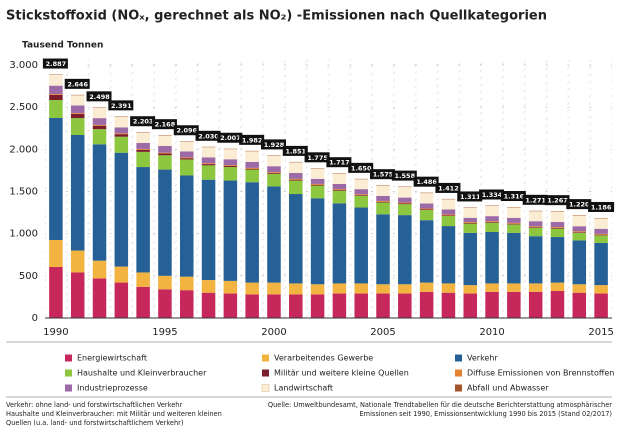 This screenshot has height=440, width=620. What do you see at coordinates (579, 205) in the screenshot?
I see `total-label: 1.220` at bounding box center [579, 205].